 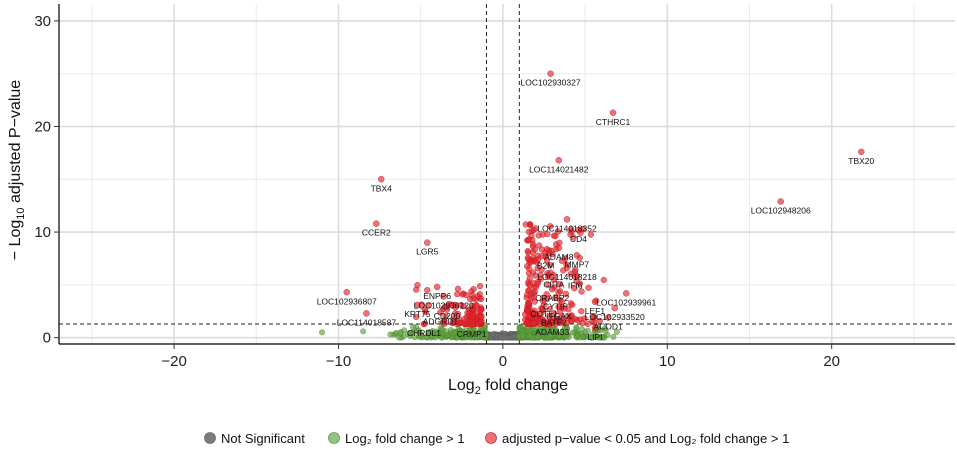 What do you see at coordinates (559, 169) in the screenshot?
I see `gene-label: LOC114021482` at bounding box center [559, 169].